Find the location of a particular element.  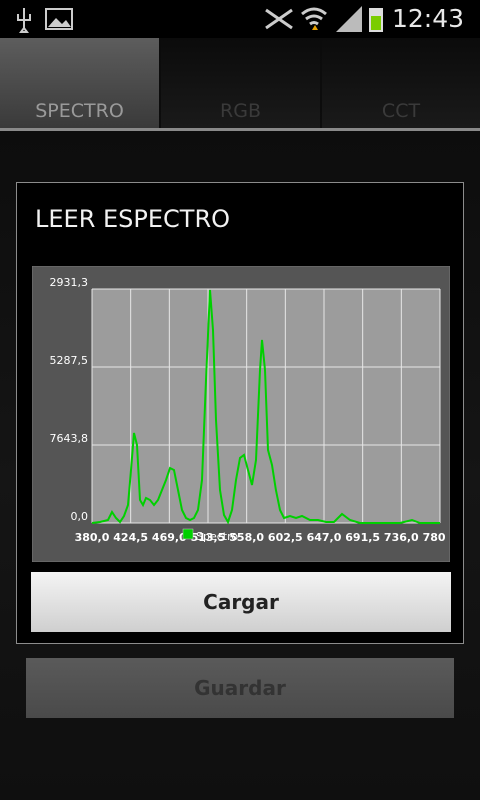

tab-label: RGB is located at coordinates (240, 111).